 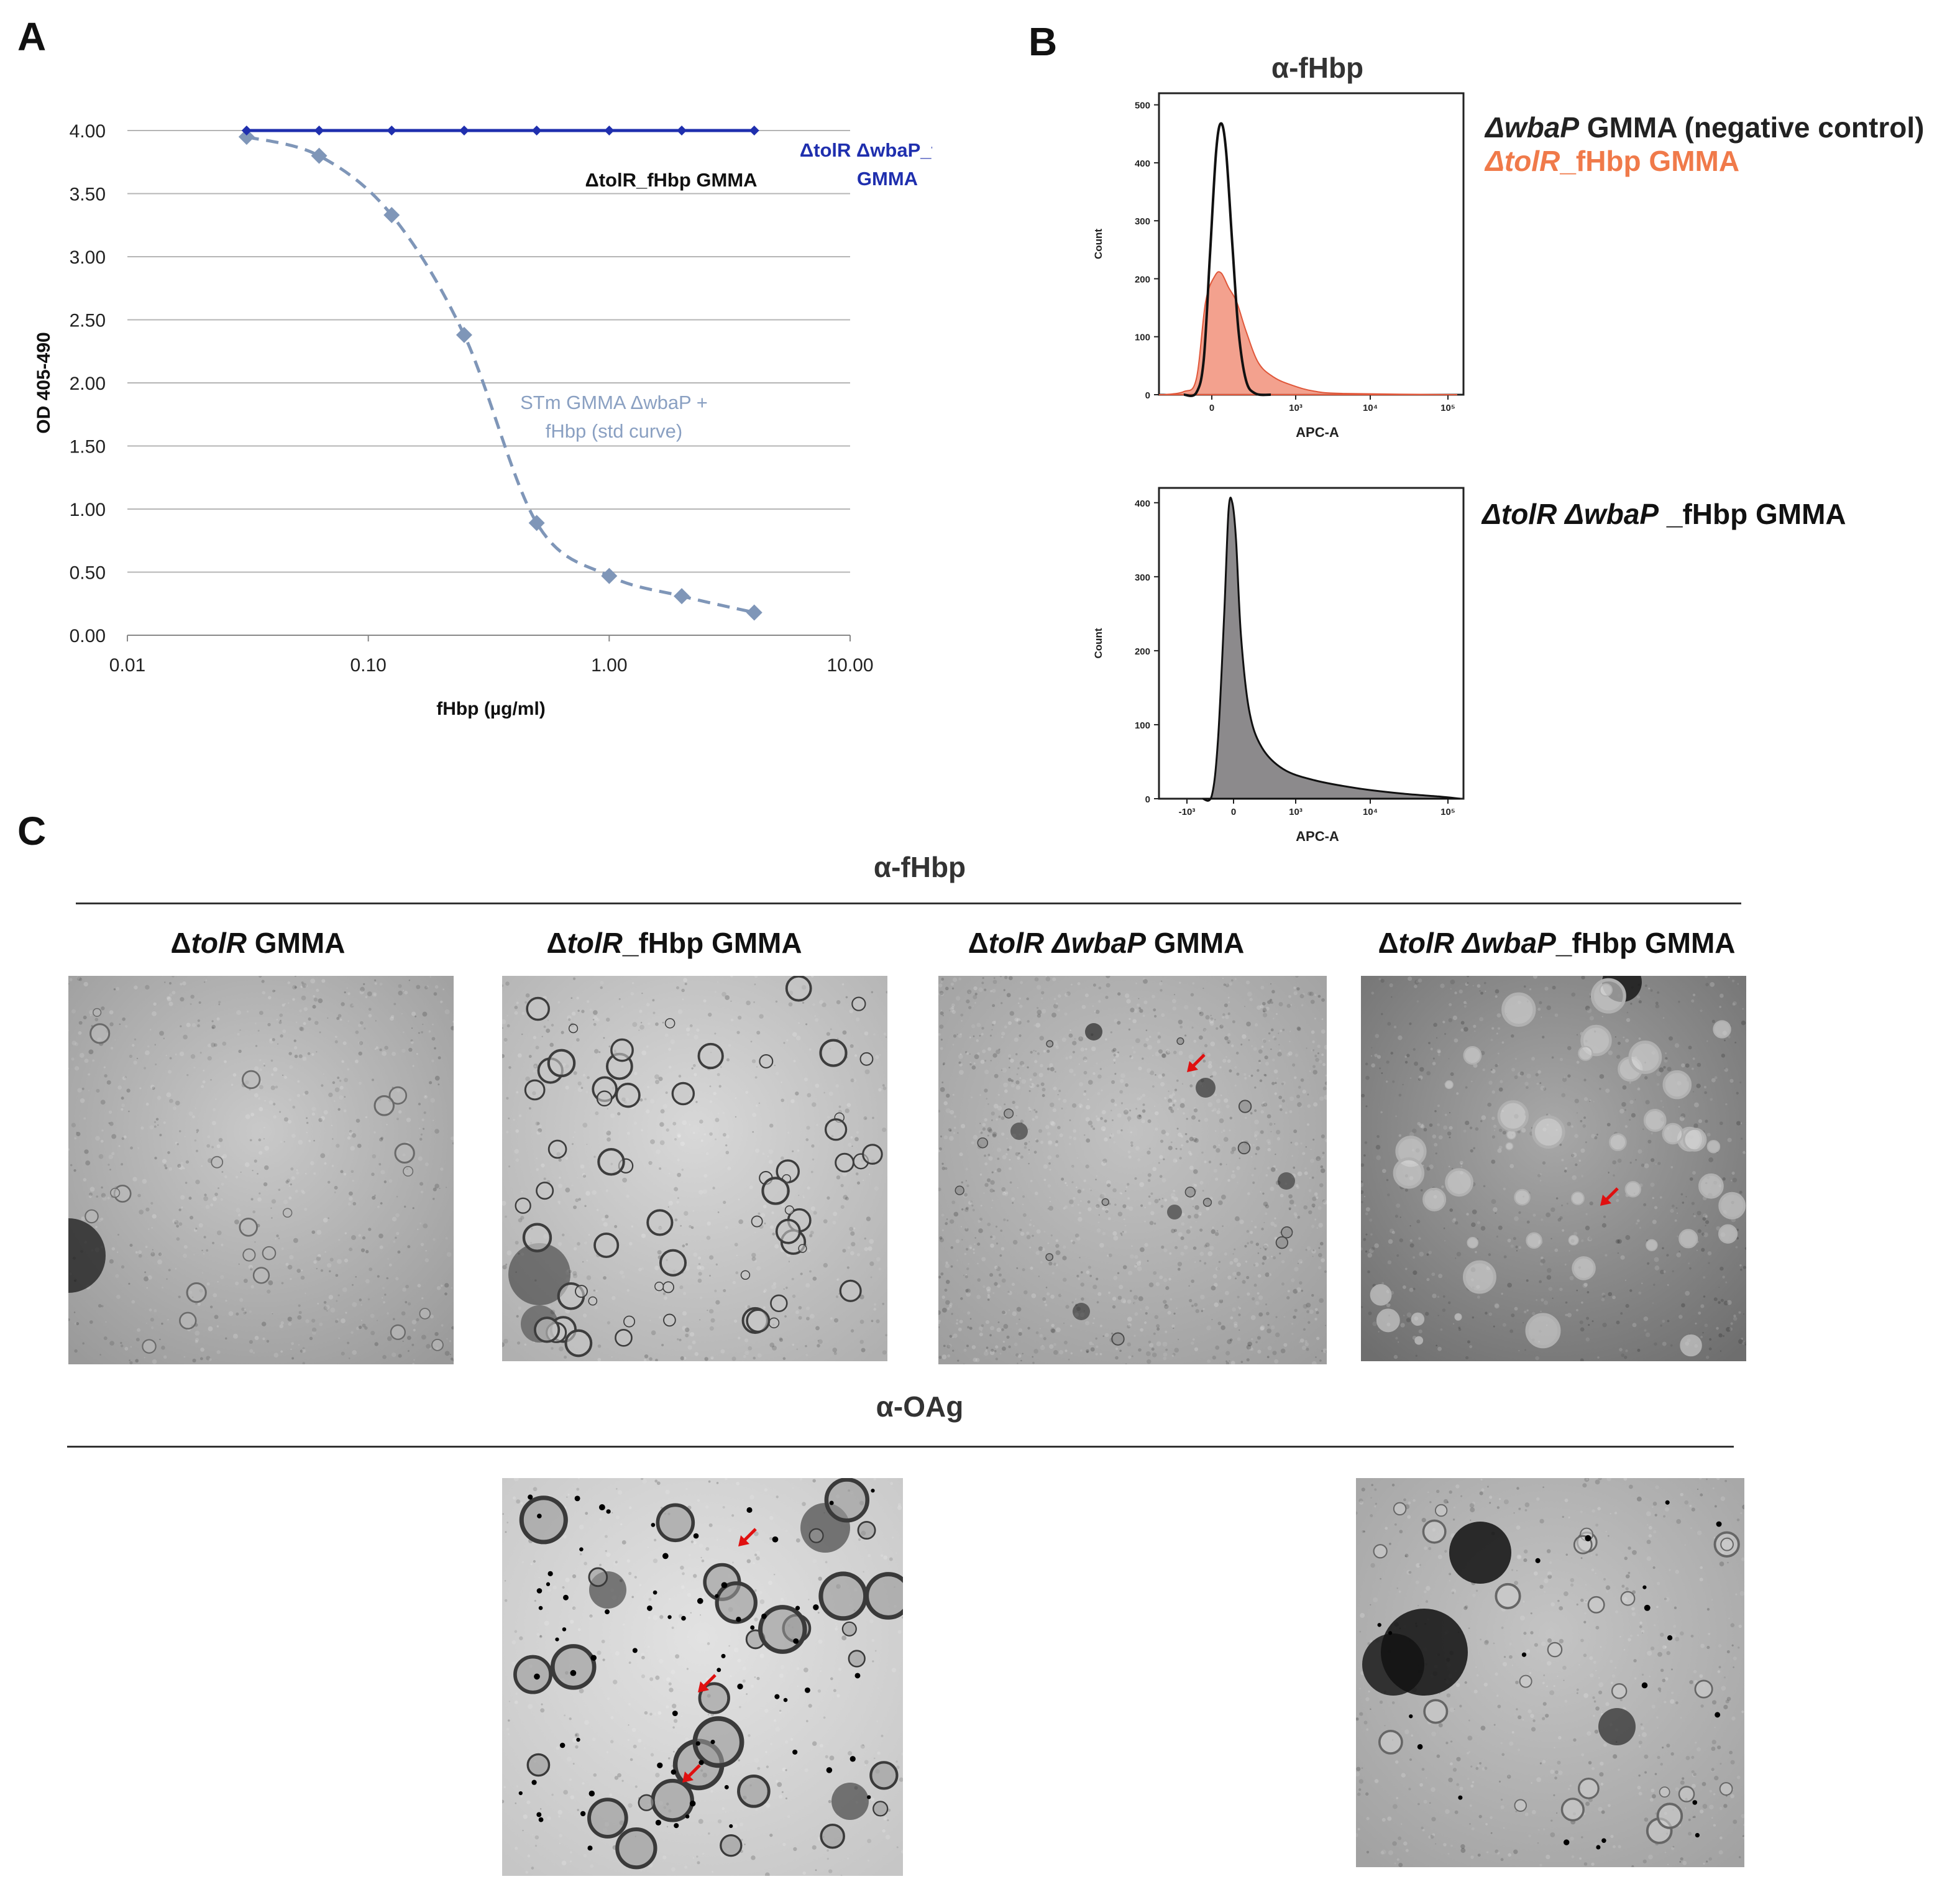 What do you see at coordinates (88, 384) in the screenshot?
I see `y-tick-label: 2.00` at bounding box center [88, 384].